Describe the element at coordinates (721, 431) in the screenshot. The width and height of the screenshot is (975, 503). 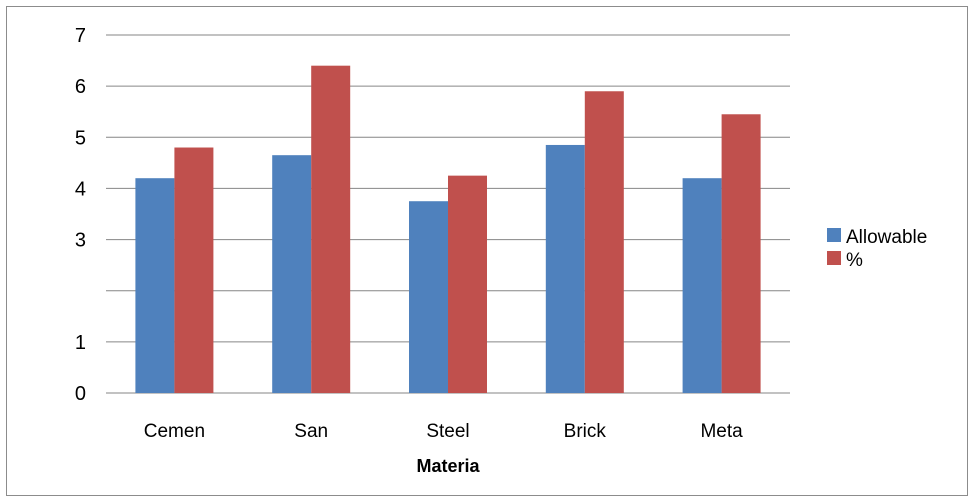
I see `x-category-label: Meta` at that location.